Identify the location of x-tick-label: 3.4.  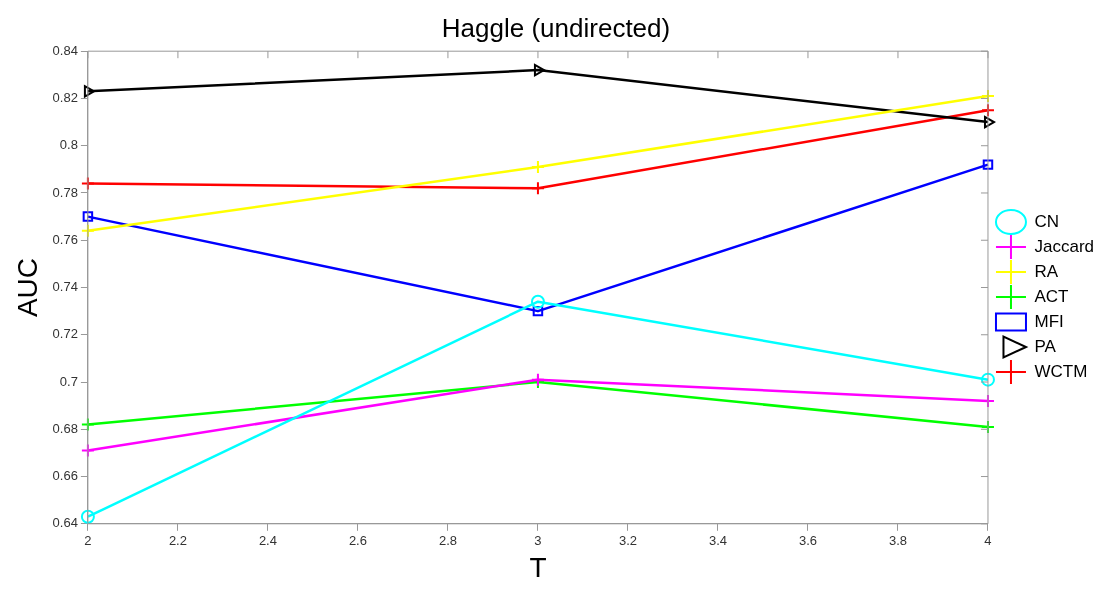
(717, 541).